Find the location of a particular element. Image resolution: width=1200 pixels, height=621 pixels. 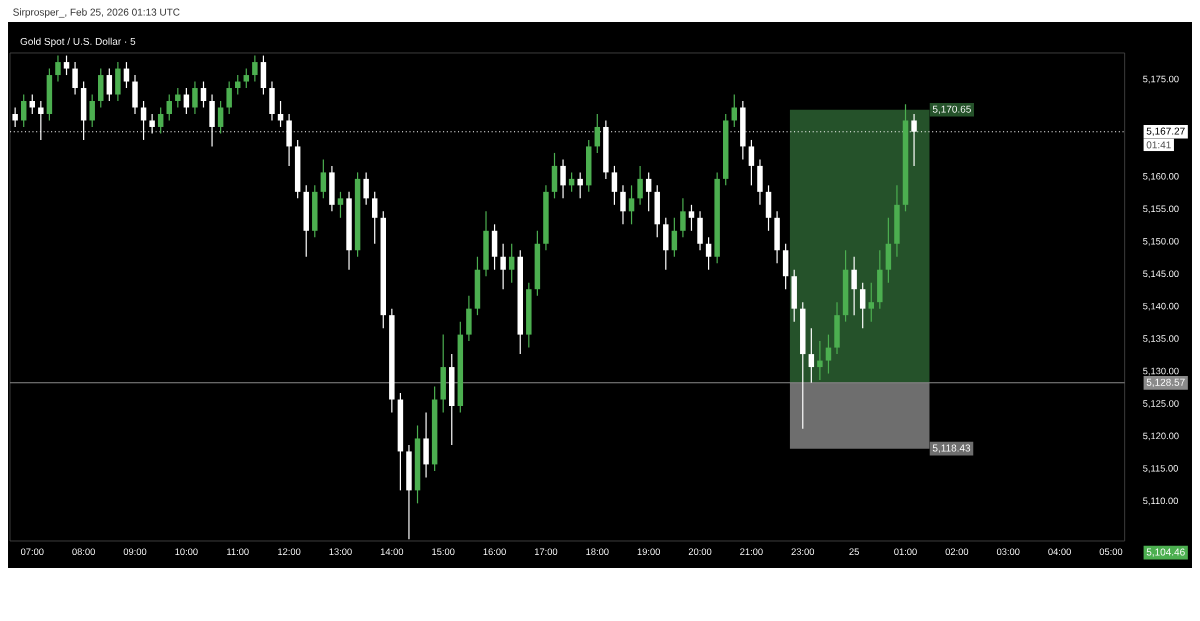

ref-line-label: 5,167.27 is located at coordinates (1165, 131).